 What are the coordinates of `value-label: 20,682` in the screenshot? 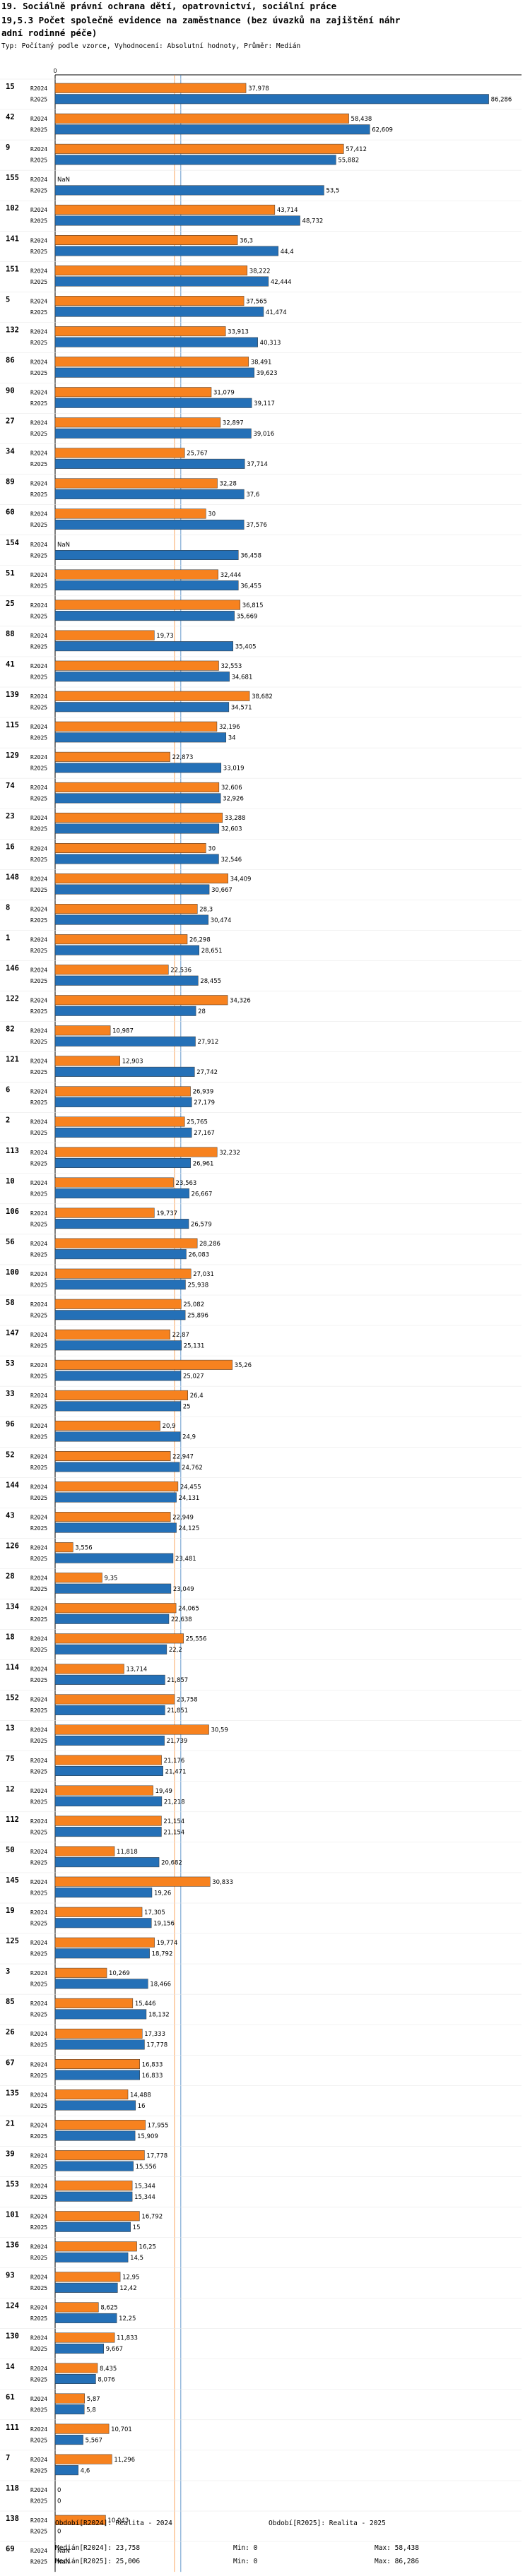 It's located at (171, 1862).